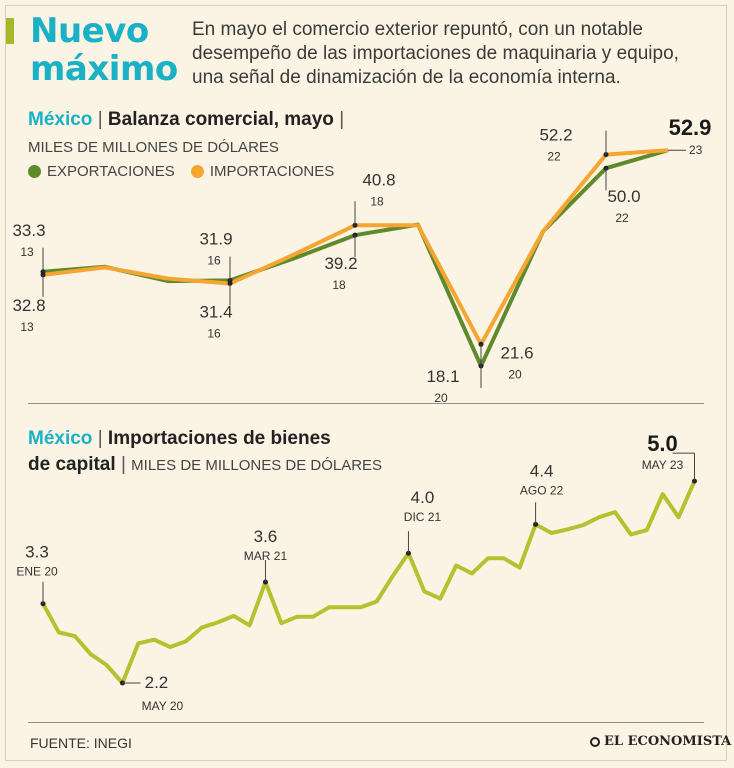  What do you see at coordinates (623, 196) in the screenshot?
I see `trade-annotation-value: 50.0` at bounding box center [623, 196].